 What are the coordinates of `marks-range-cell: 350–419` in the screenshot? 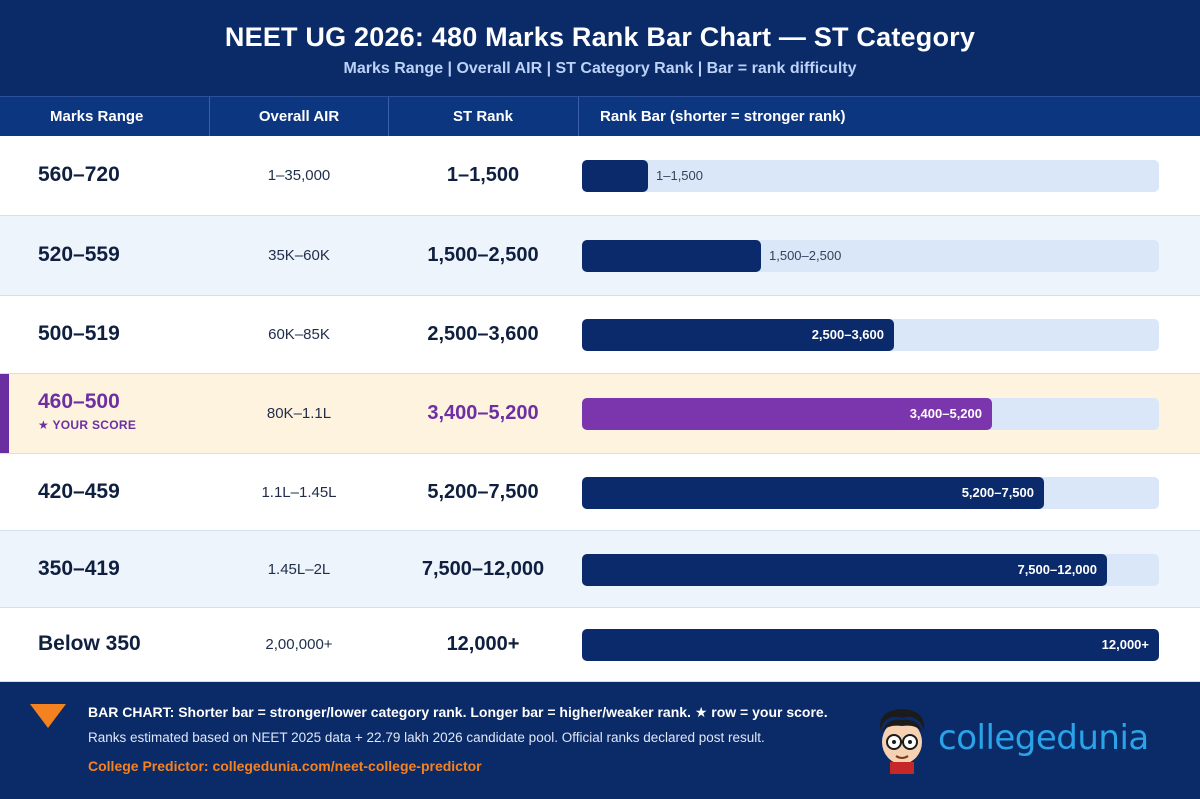 It's located at (79, 568).